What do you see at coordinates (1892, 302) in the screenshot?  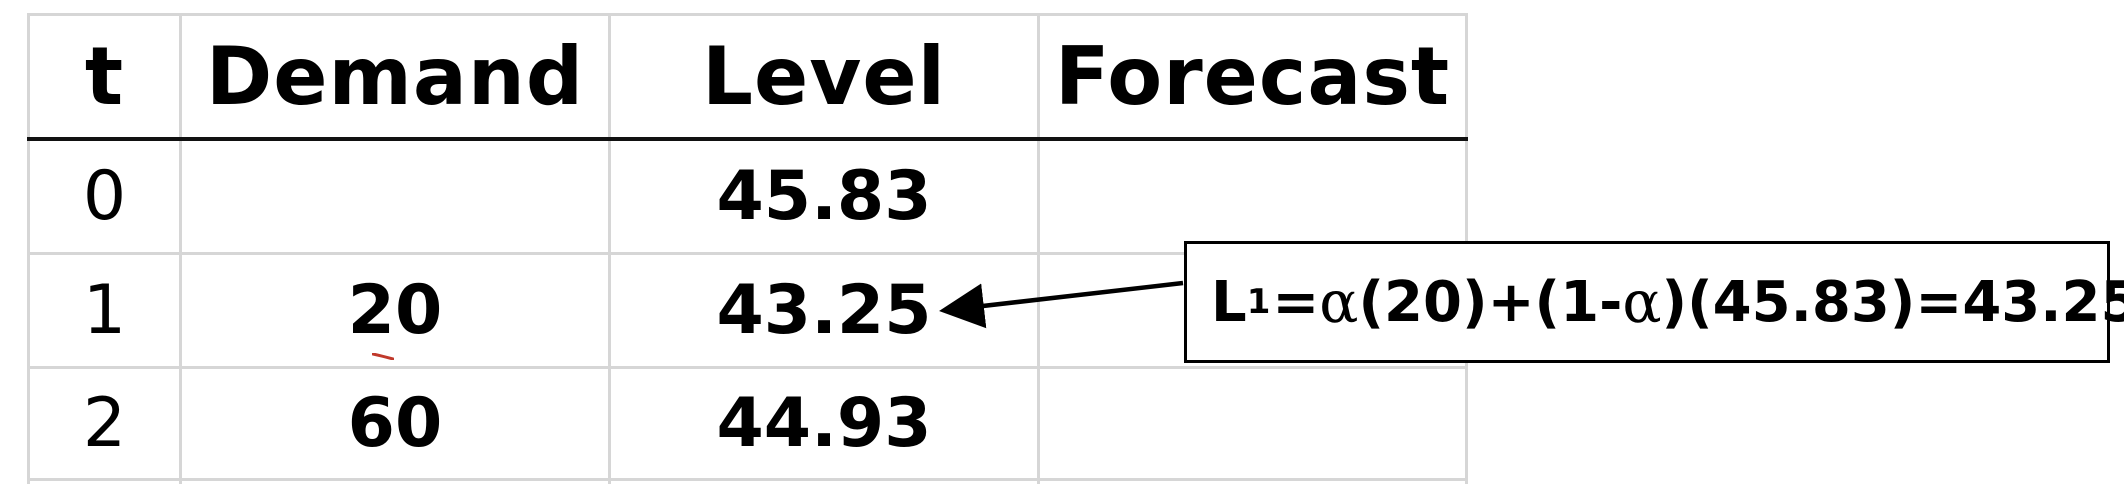 I see `formula-result: )(45.83)=43.25` at bounding box center [1892, 302].